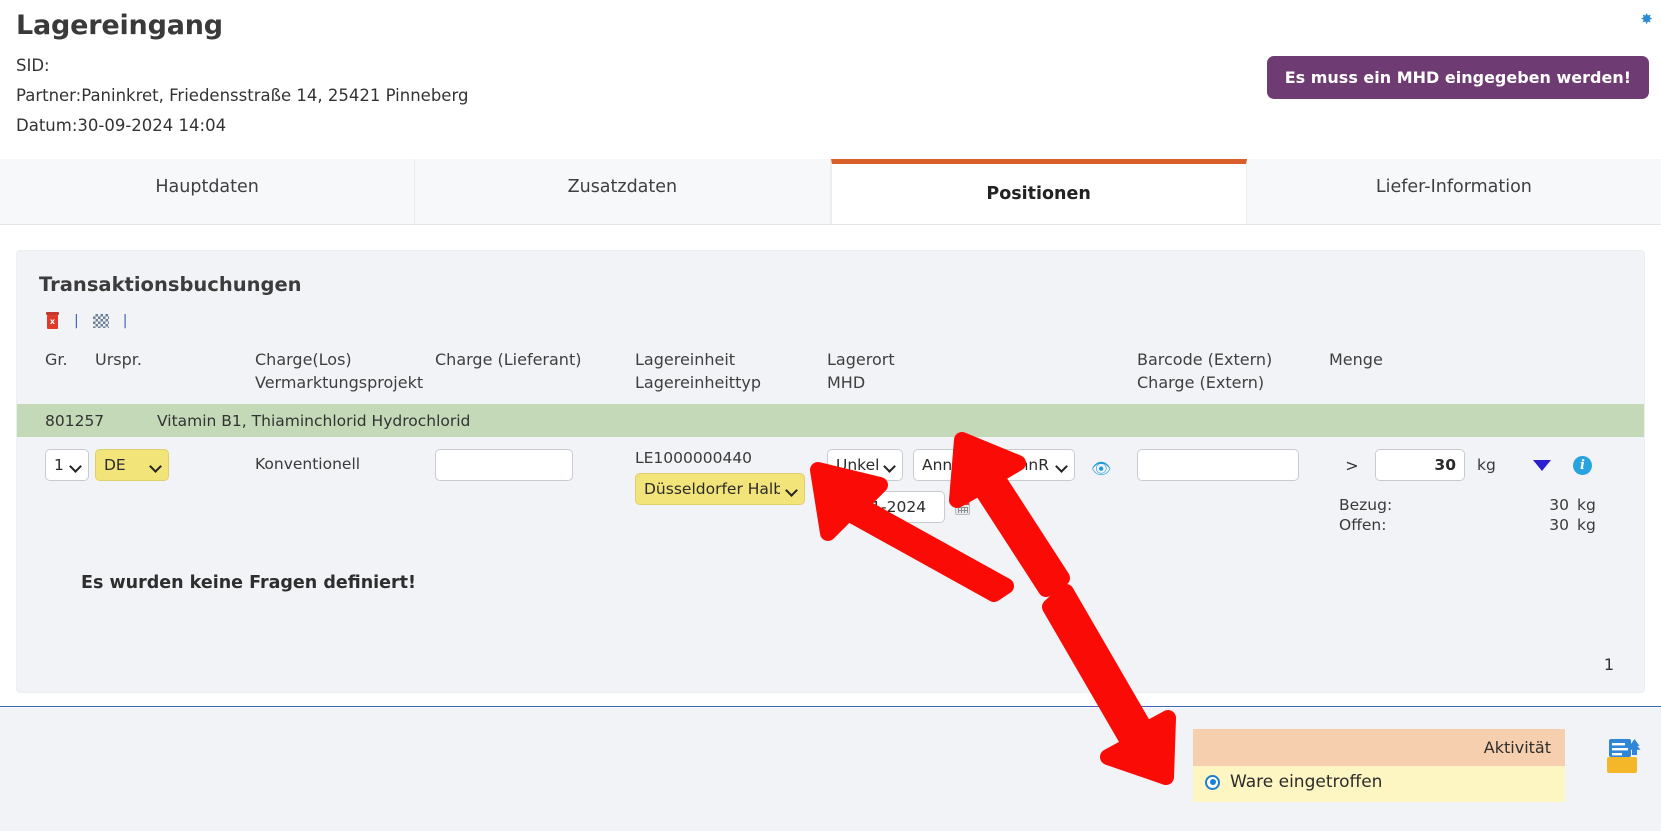  What do you see at coordinates (685, 359) in the screenshot?
I see `column-header-lagereinheit-main: Lagereinheit` at bounding box center [685, 359].